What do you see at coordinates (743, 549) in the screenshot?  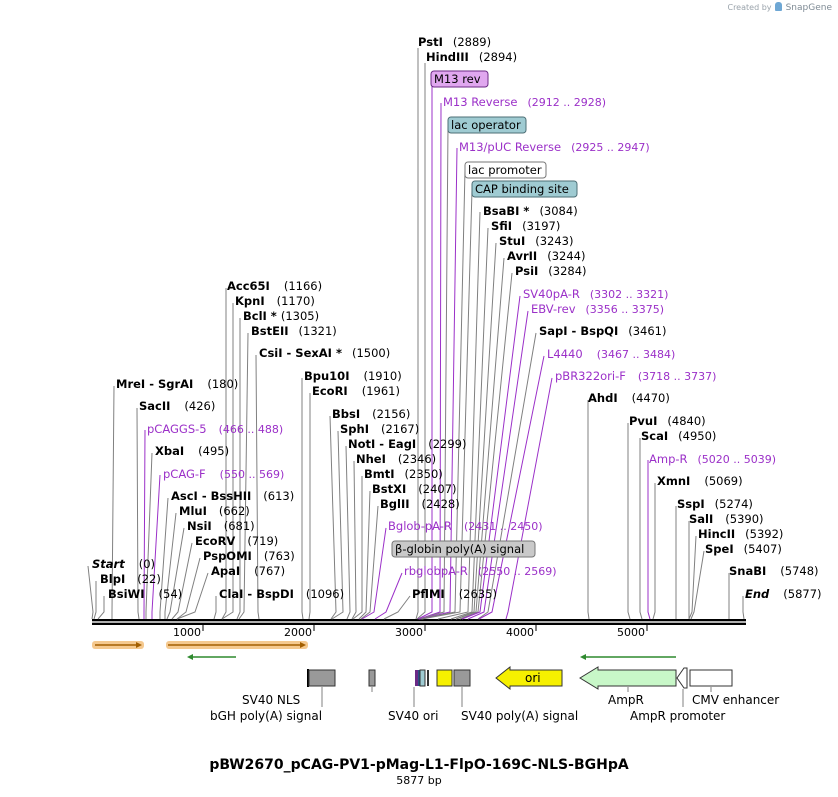 I see `label-spei: SpeI (5407)` at bounding box center [743, 549].